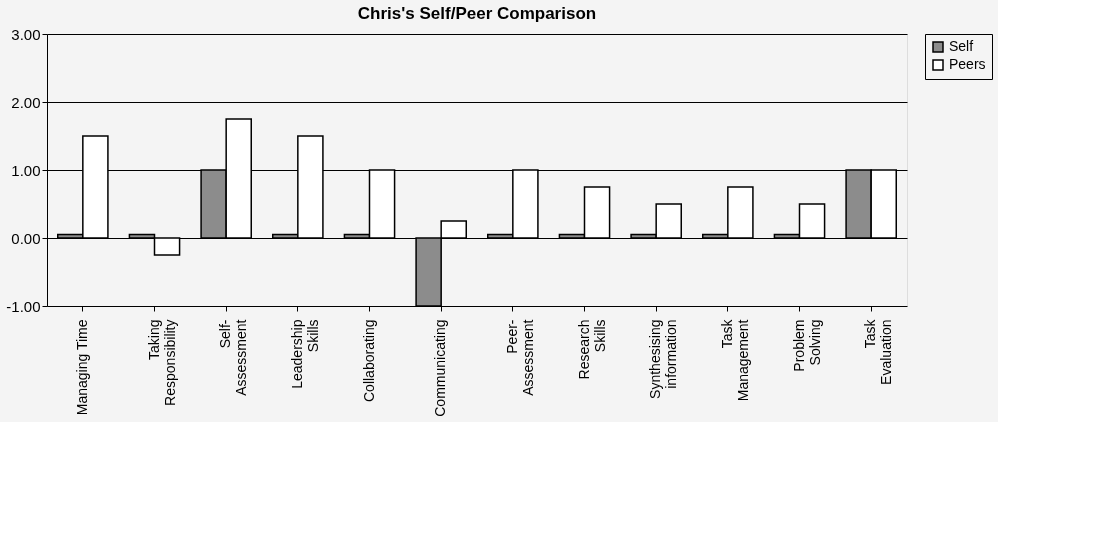  Describe the element at coordinates (519, 357) in the screenshot. I see `x-tick-label: Peer-Assessment` at that location.